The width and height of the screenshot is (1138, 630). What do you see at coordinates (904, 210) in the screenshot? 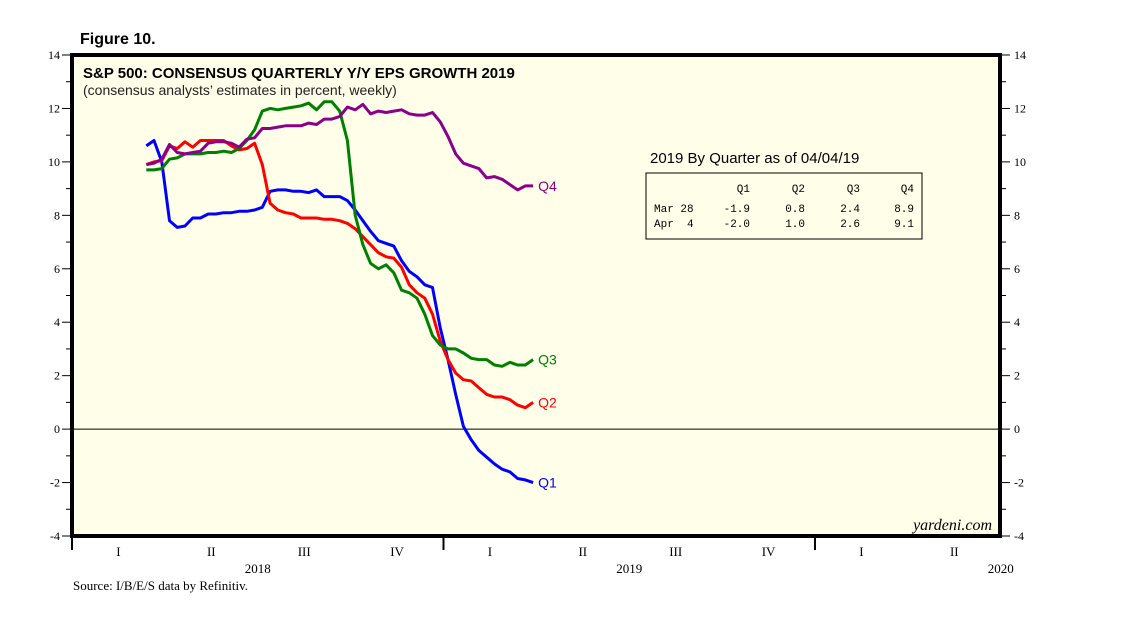
I see `table-cell: 8.9` at bounding box center [904, 210].